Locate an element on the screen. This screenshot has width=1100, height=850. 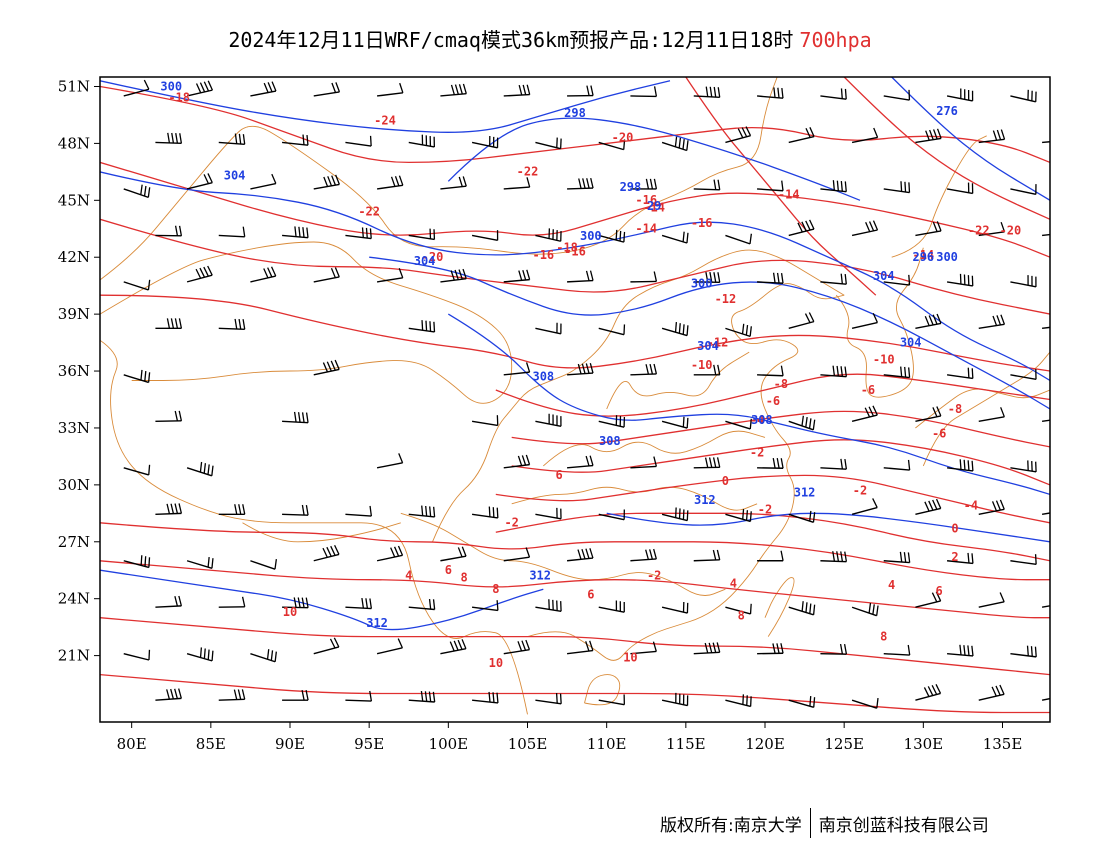
temperature-label: 8 is located at coordinates (741, 616).